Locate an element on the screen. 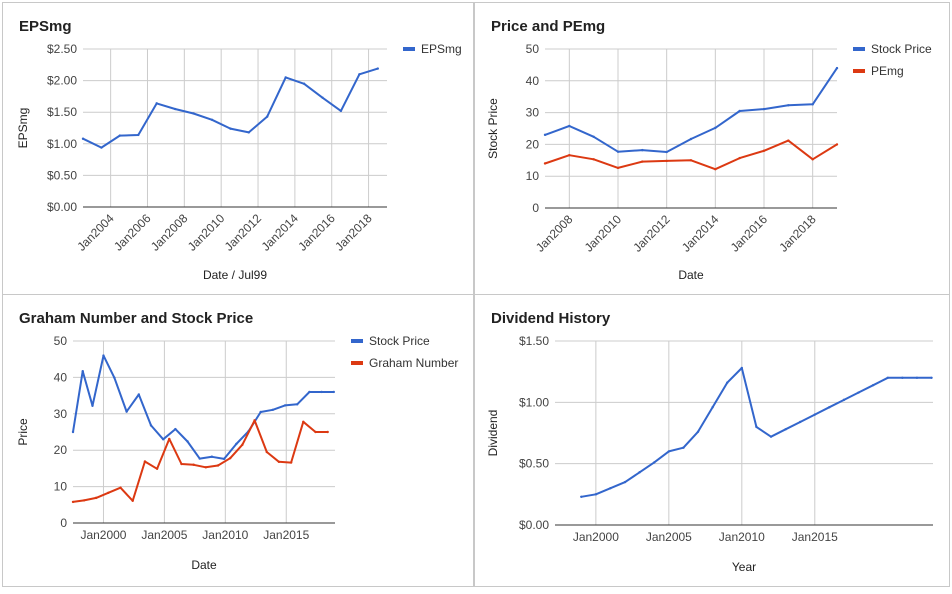 The width and height of the screenshot is (952, 594). x-tick-label: Jan2010 is located at coordinates (742, 537).